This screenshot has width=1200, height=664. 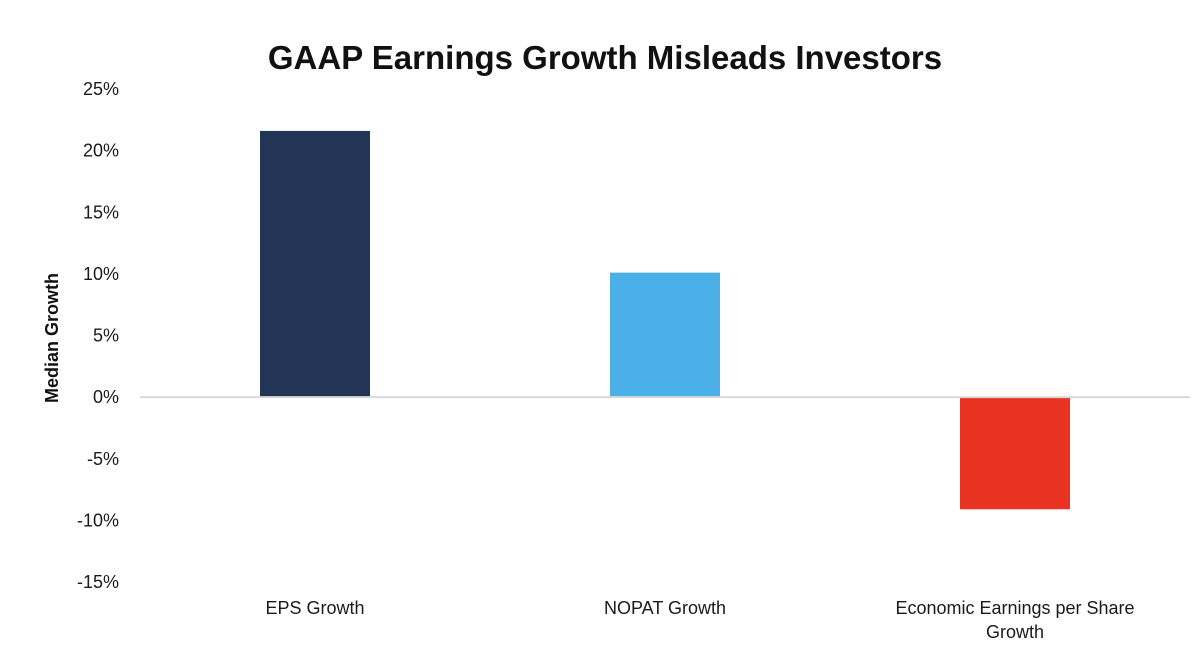 What do you see at coordinates (101, 274) in the screenshot?
I see `y-tick-label: 10%` at bounding box center [101, 274].